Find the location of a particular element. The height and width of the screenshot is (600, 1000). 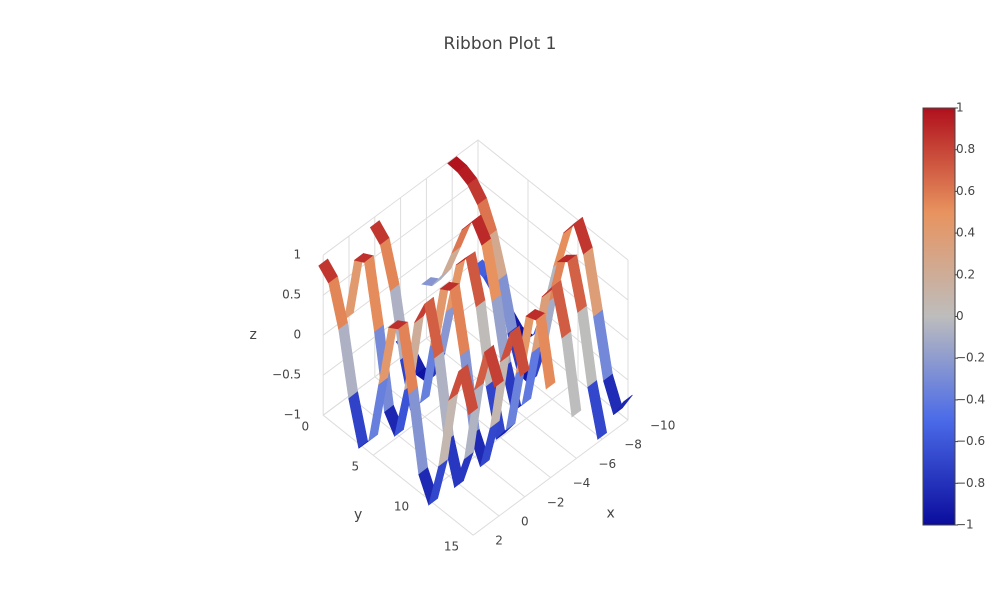

z-axis-label: z is located at coordinates (253, 335).